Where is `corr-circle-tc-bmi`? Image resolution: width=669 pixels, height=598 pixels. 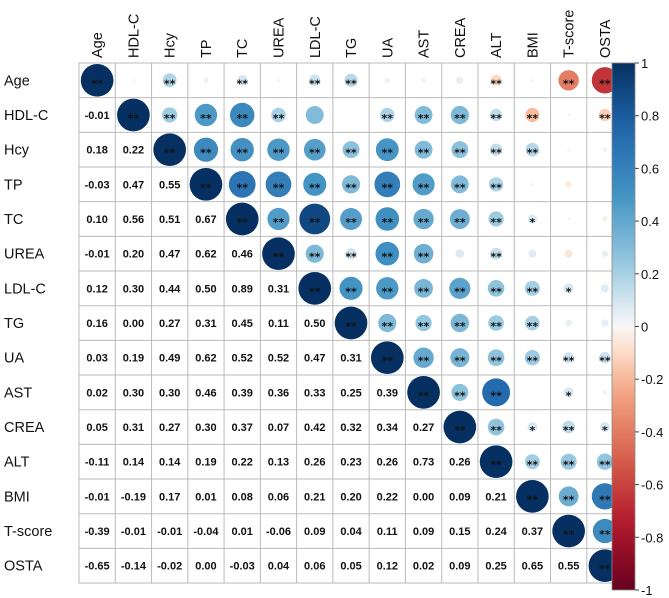
corr-circle-tc-bmi is located at coordinates (532, 219).